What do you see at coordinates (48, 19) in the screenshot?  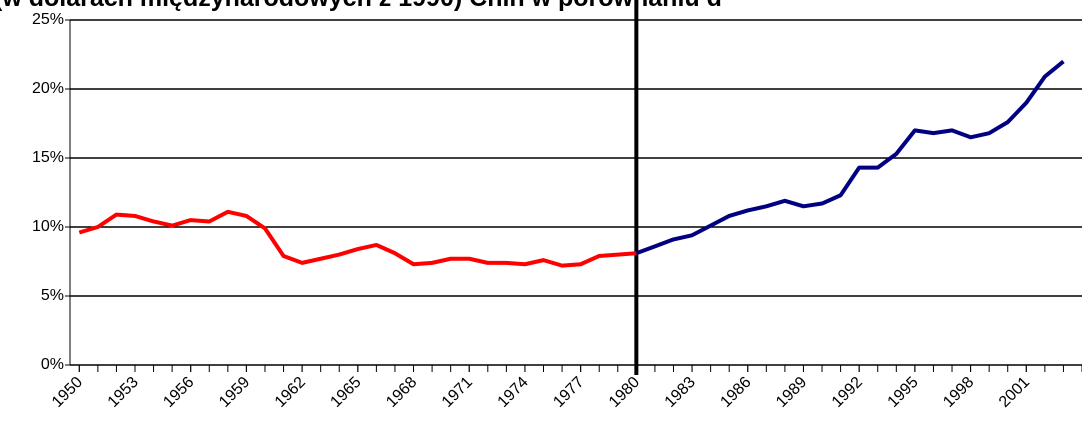 I see `y-tick-label: 25%` at bounding box center [48, 19].